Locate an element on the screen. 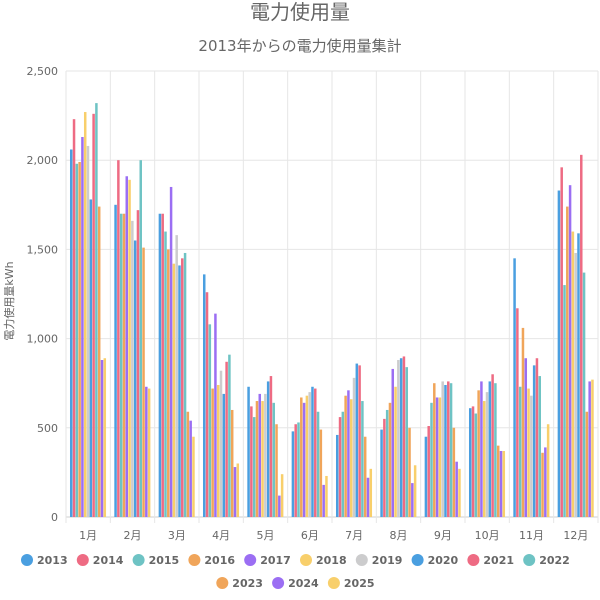 This screenshot has width=600, height=600. legend-item-2025: 2025 is located at coordinates (351, 583).